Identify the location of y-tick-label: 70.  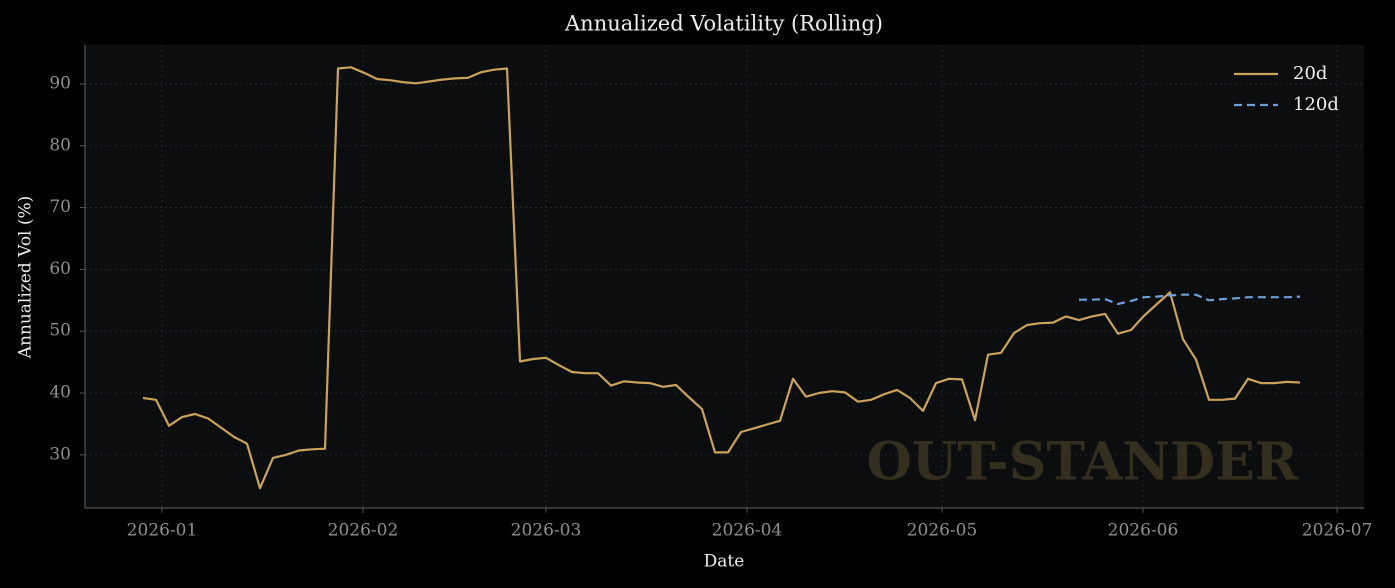
(60, 207).